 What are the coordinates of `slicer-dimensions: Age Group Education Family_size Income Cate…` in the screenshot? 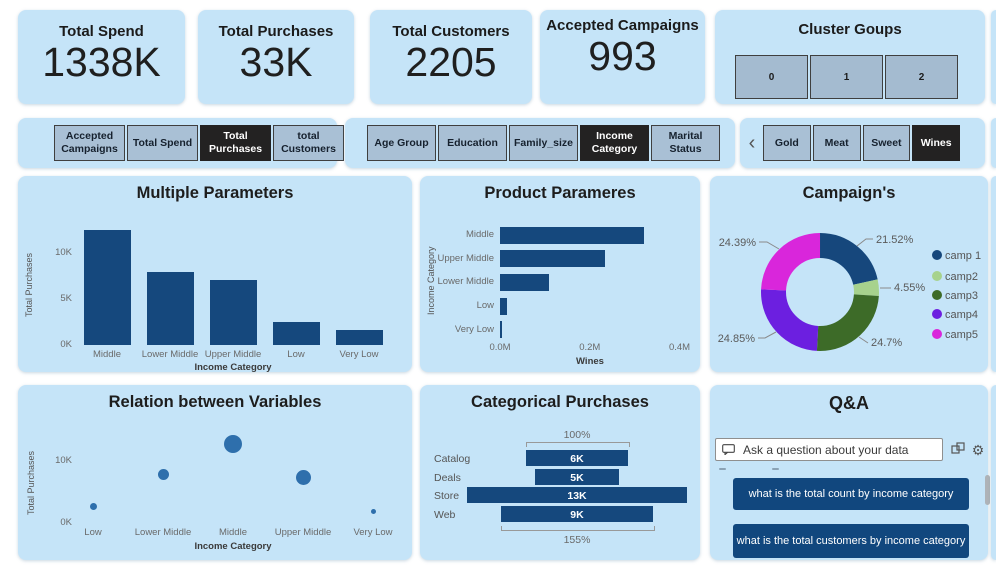 It's located at (543, 143).